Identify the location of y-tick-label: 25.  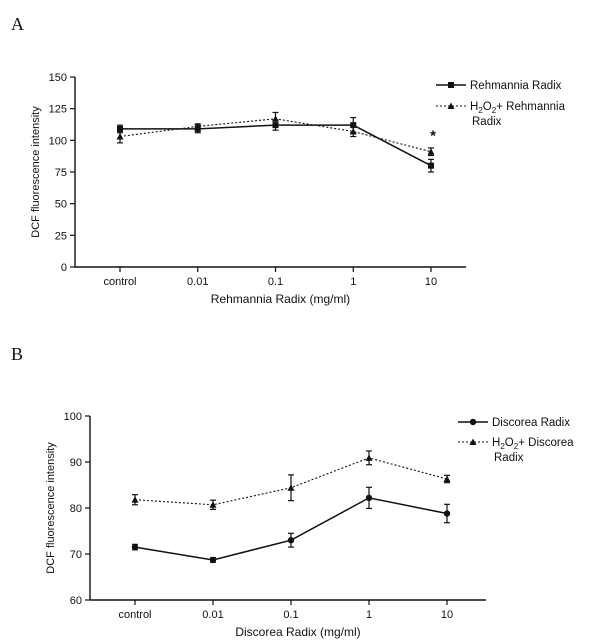
(61, 236).